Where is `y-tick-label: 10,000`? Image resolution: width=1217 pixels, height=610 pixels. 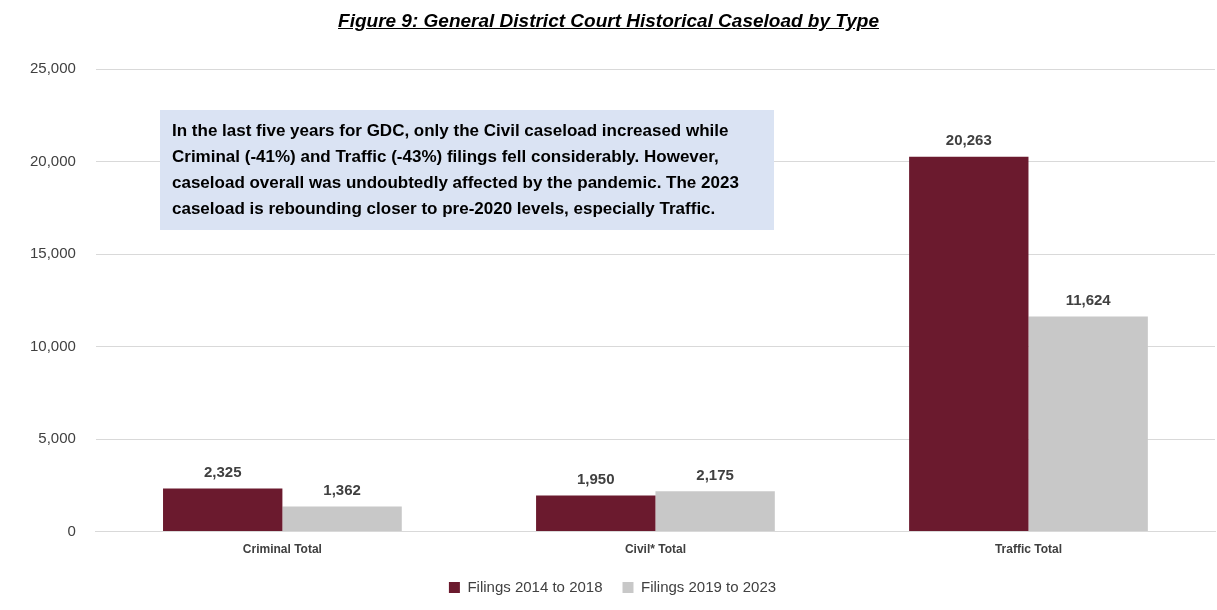 y-tick-label: 10,000 is located at coordinates (52, 345).